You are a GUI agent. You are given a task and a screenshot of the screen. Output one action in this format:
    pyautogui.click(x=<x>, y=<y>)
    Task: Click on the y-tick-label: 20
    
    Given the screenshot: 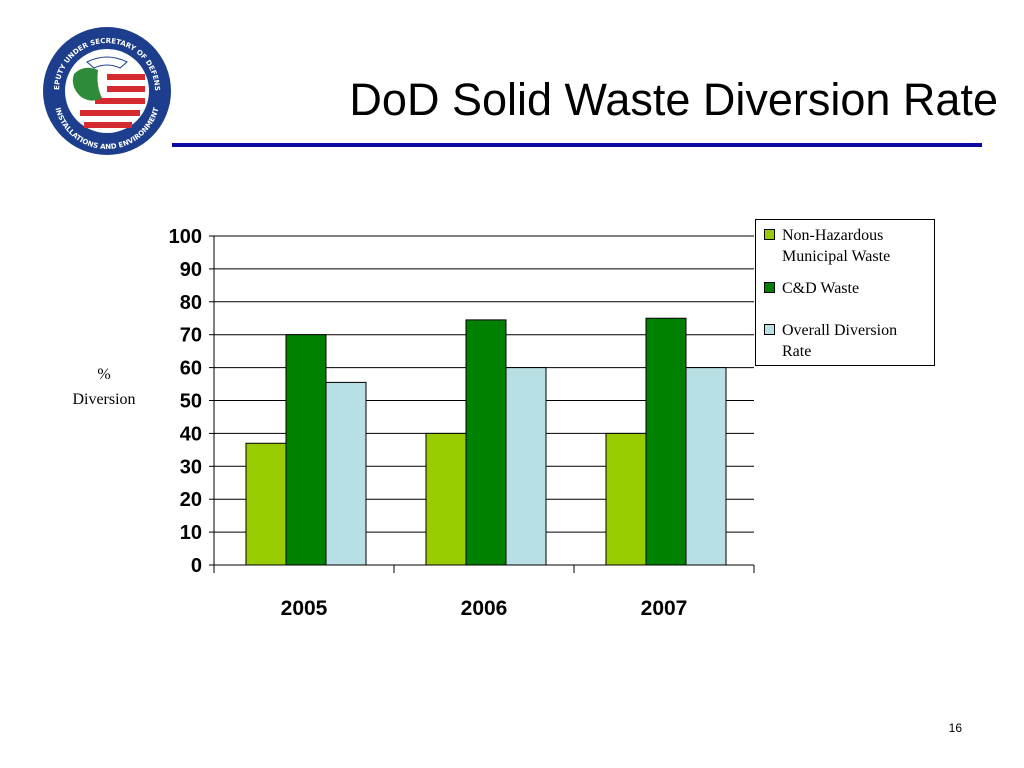 What is the action you would take?
    pyautogui.click(x=191, y=500)
    